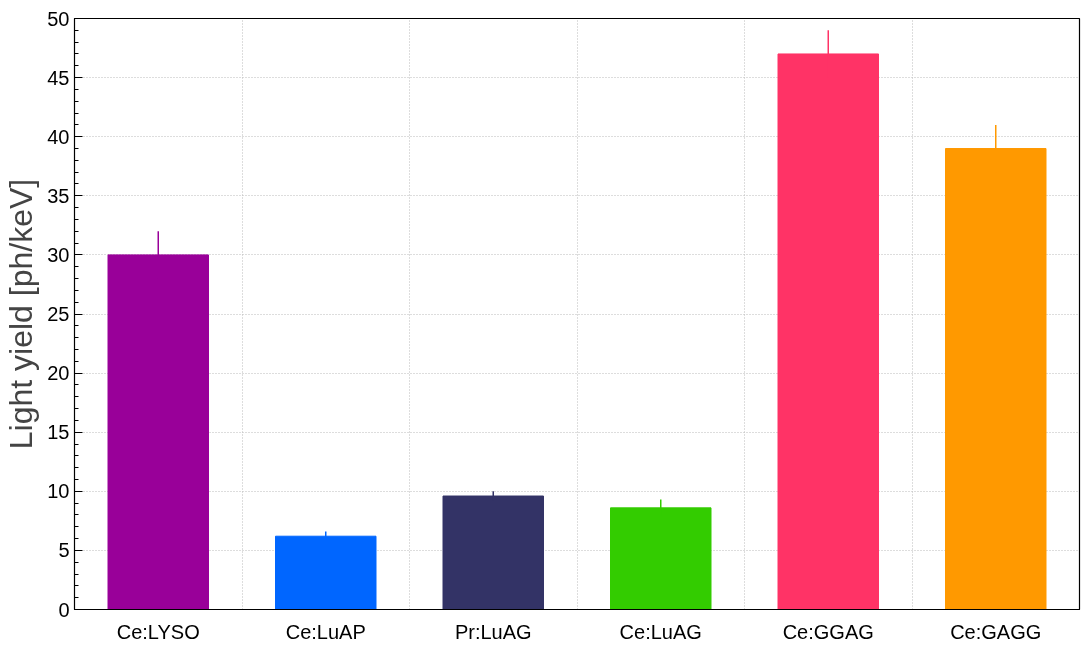  I want to click on y-tick-label: 10, so click(58, 491).